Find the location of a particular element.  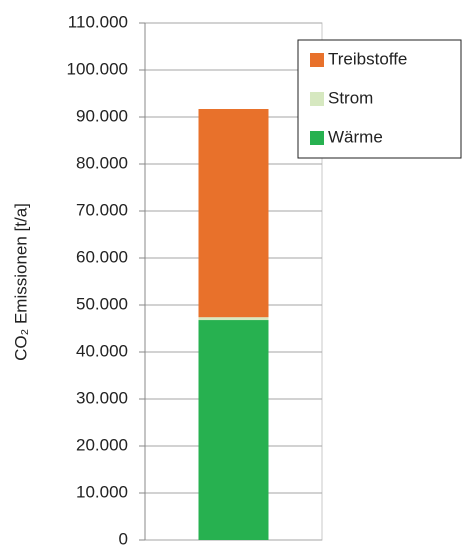

y-tick-label: 90.000 is located at coordinates (102, 115).